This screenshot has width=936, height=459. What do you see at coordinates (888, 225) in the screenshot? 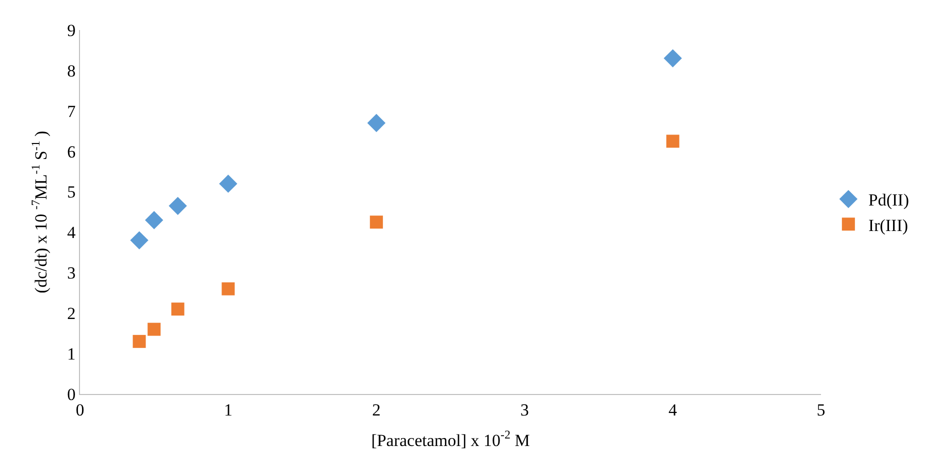
I see `legend-label: Ir(III)` at bounding box center [888, 225].